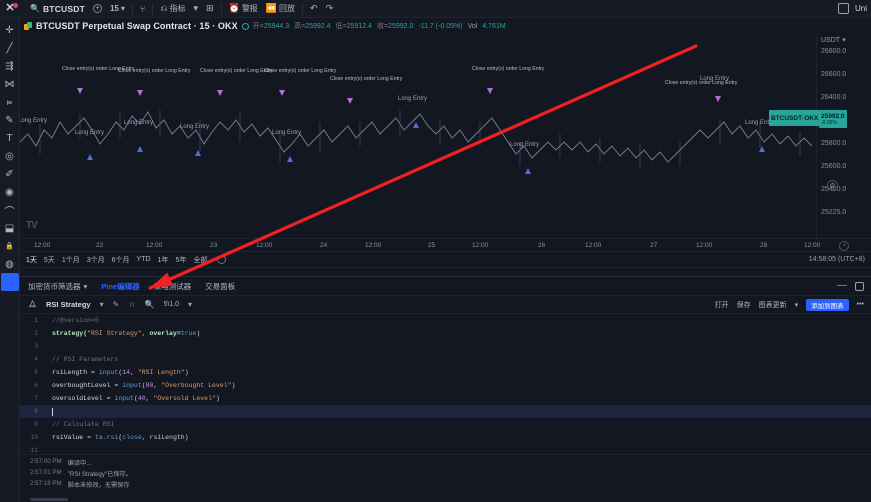 The width and height of the screenshot is (871, 502). What do you see at coordinates (10, 30) in the screenshot?
I see `cursor-tool: ✛` at bounding box center [10, 30].